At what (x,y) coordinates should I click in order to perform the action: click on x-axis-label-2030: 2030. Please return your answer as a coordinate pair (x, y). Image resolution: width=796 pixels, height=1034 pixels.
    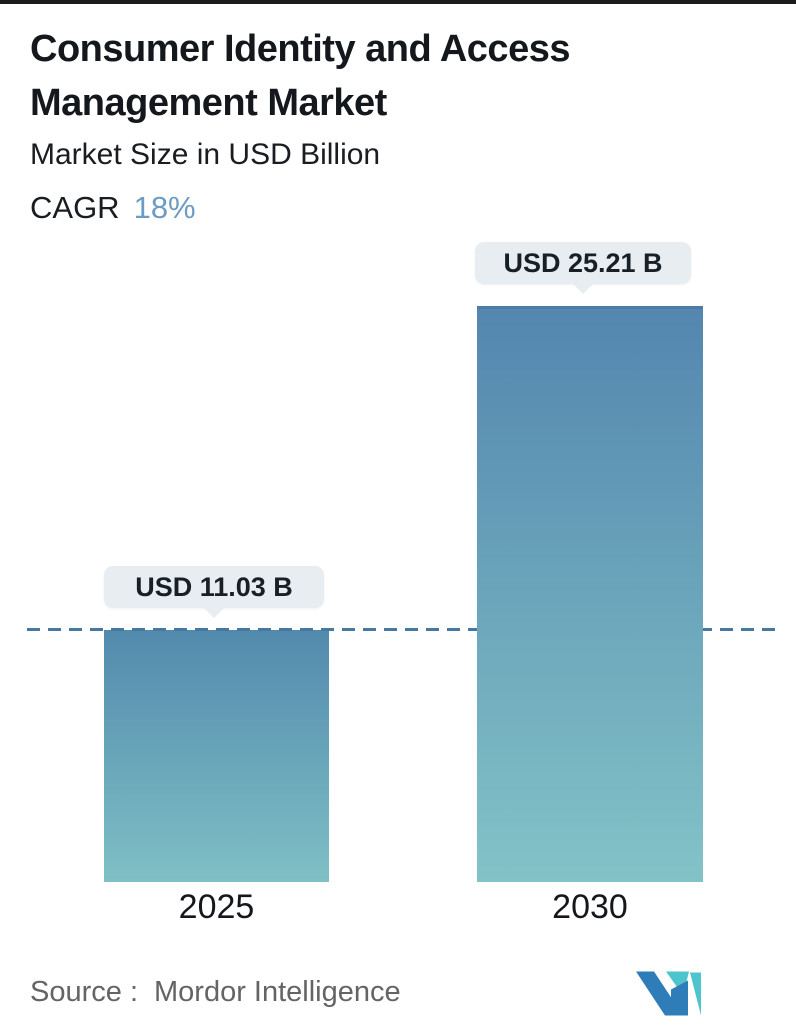
    Looking at the image, I should click on (590, 907).